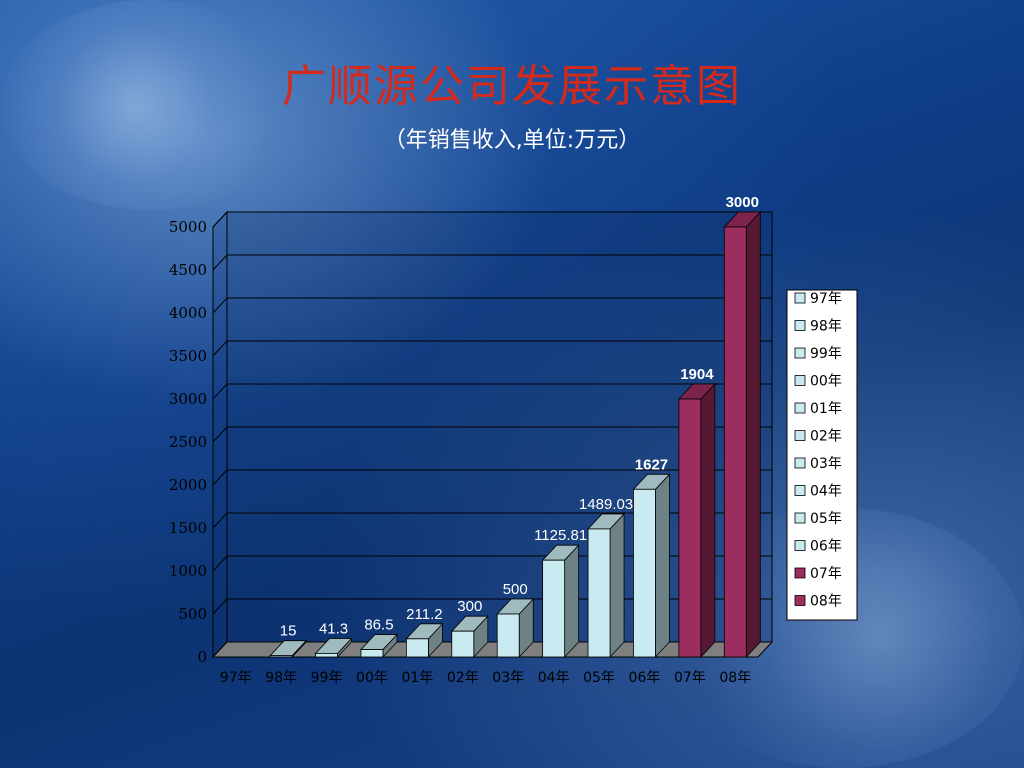  I want to click on x-tick-label: 05年, so click(599, 678).